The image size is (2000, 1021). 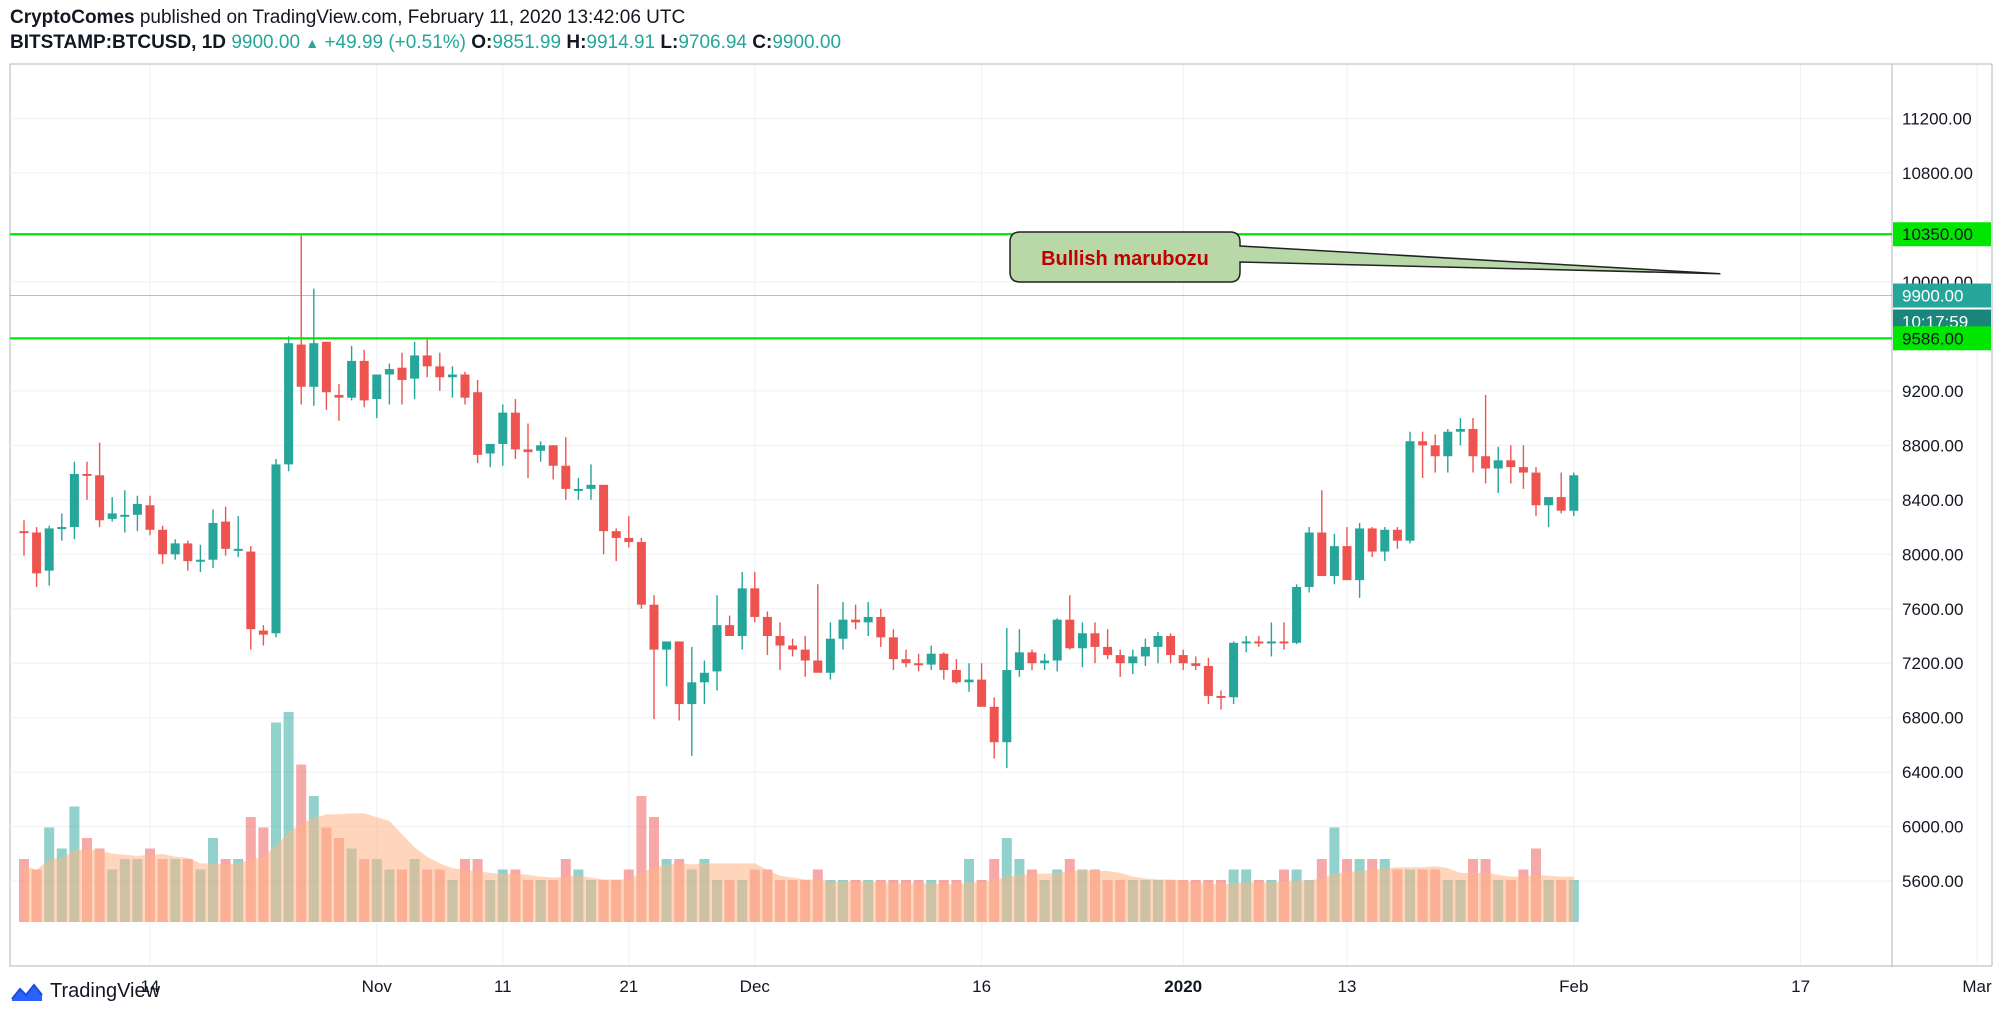 I want to click on time-tick-label: Nov, so click(x=377, y=986).